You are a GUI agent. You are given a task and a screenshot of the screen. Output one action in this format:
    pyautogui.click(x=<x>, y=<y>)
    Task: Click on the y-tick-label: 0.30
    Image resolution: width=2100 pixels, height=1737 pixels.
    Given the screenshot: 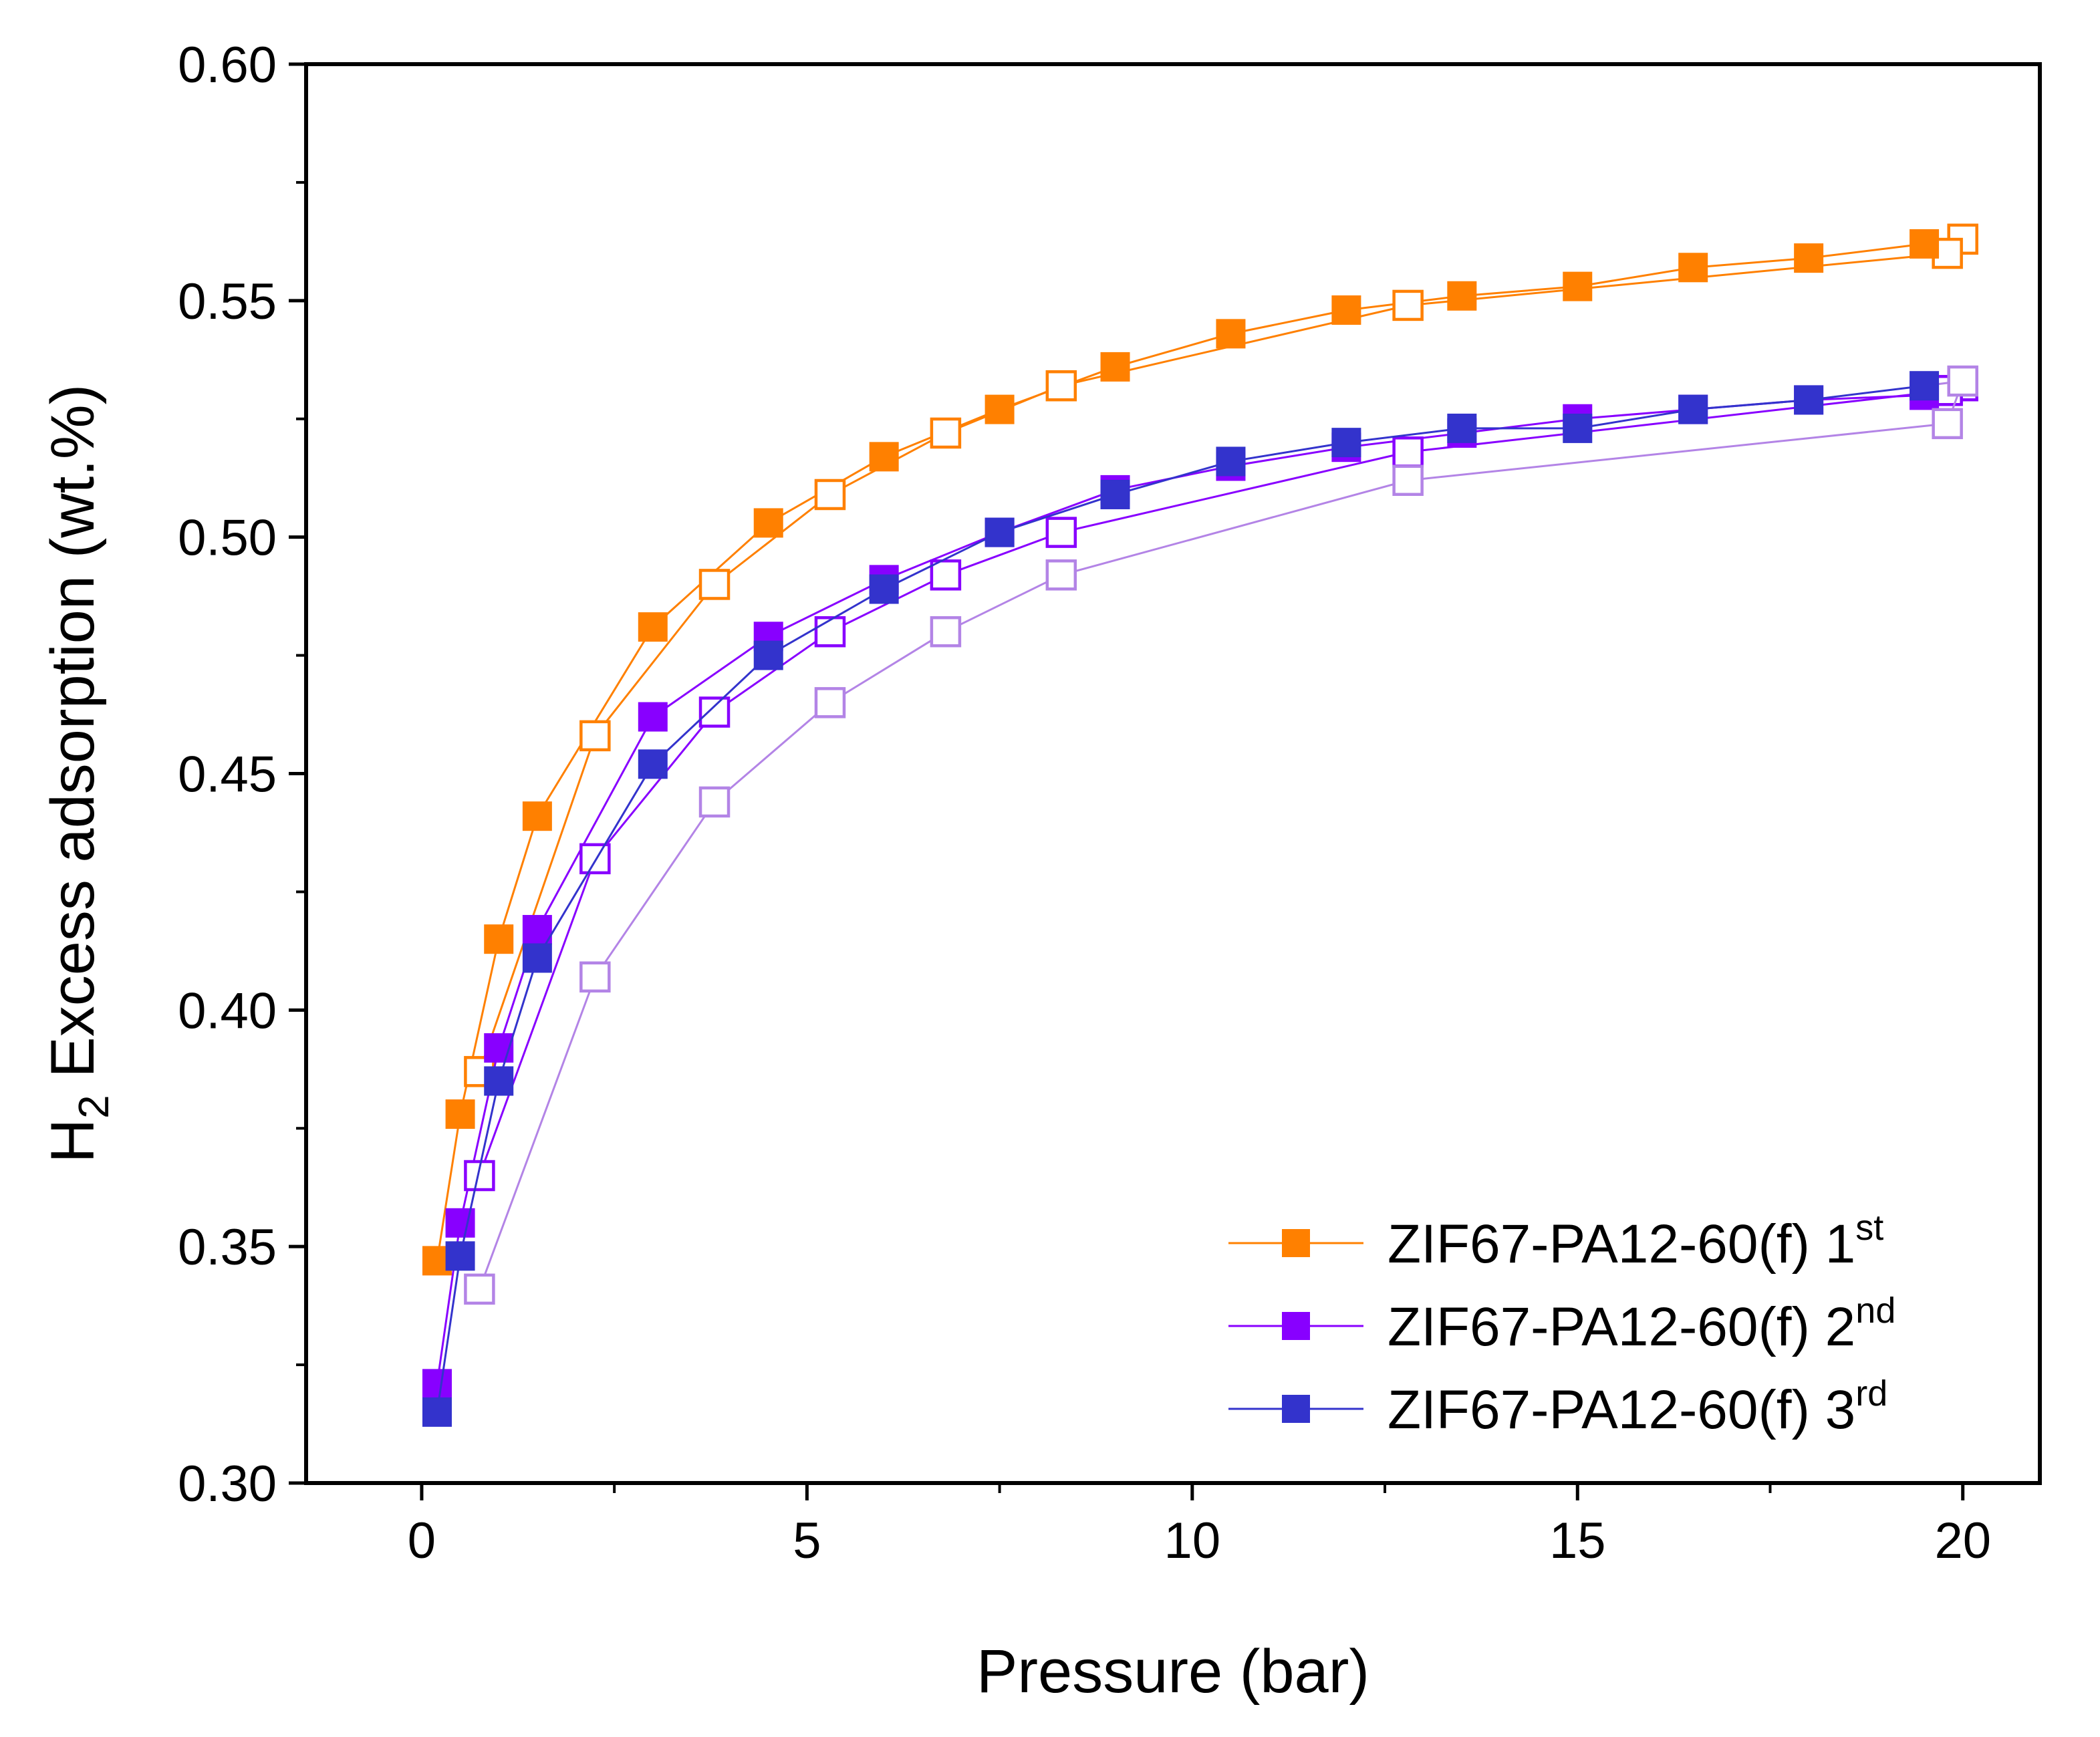 What is the action you would take?
    pyautogui.click(x=228, y=1484)
    